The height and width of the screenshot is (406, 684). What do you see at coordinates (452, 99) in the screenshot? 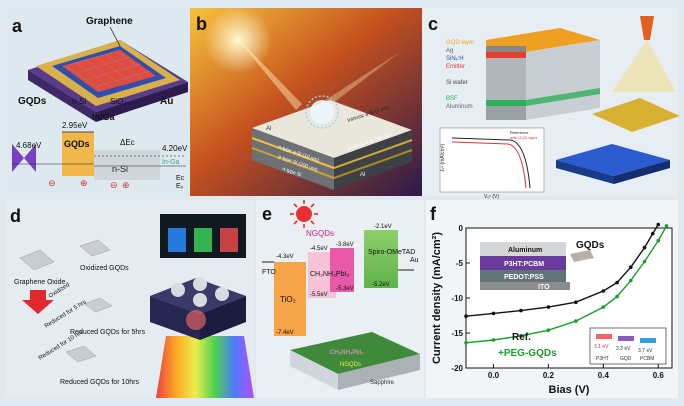
I see `layer-label: BSF` at bounding box center [452, 99].